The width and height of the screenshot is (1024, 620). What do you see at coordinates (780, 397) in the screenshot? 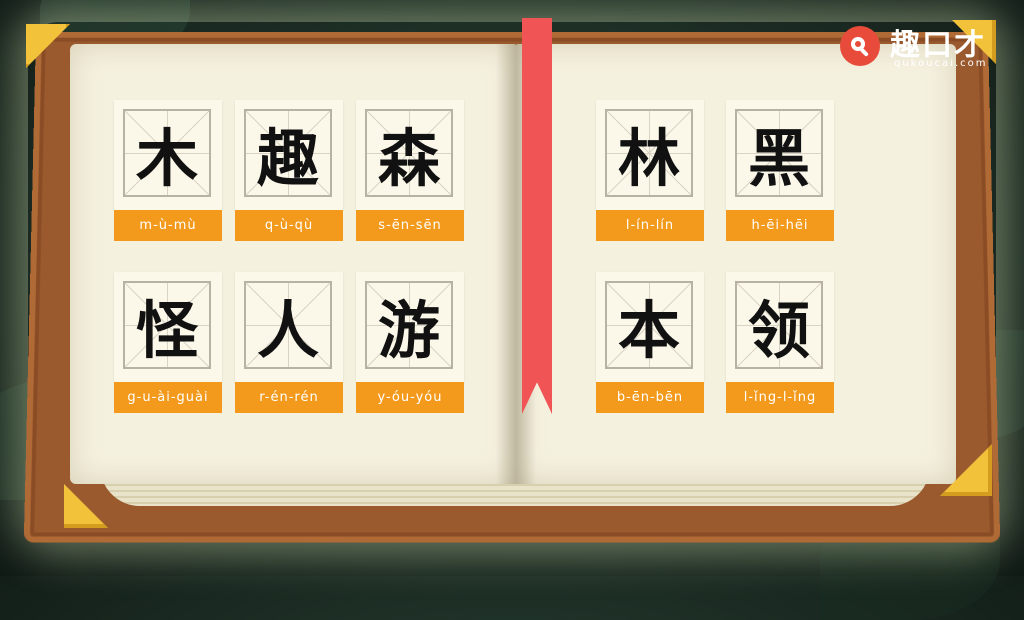
I see `pinyin-label: l-ǐng-l-ǐng` at bounding box center [780, 397].